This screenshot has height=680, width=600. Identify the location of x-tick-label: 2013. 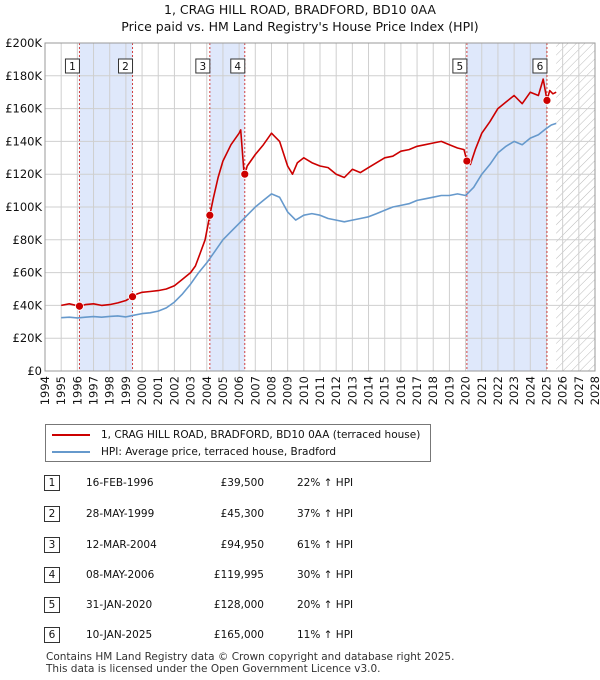
(352, 390).